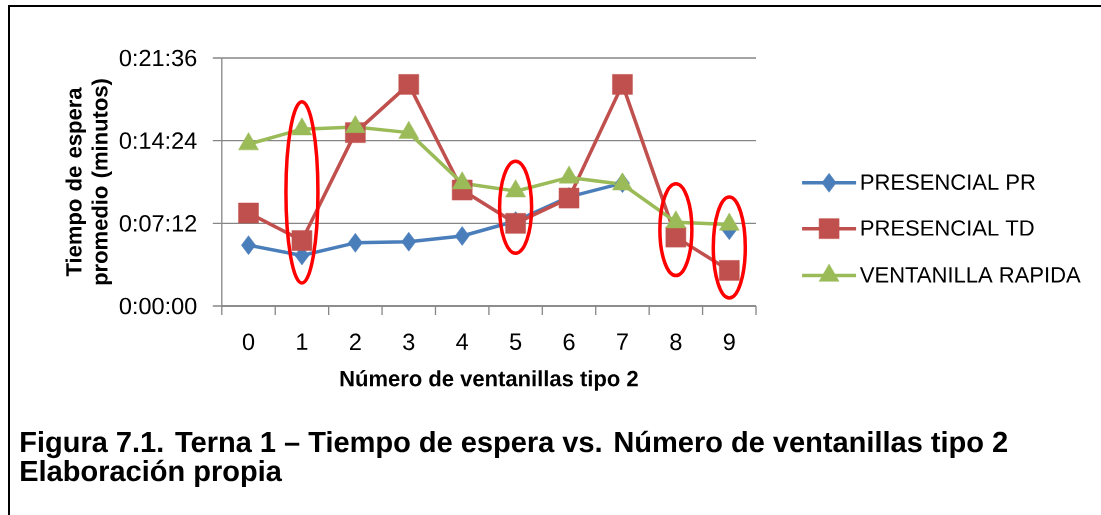 Image resolution: width=1101 pixels, height=515 pixels. Describe the element at coordinates (88, 182) in the screenshot. I see `y-axis-title: Tiempo de espera promedio (minutos)` at that location.